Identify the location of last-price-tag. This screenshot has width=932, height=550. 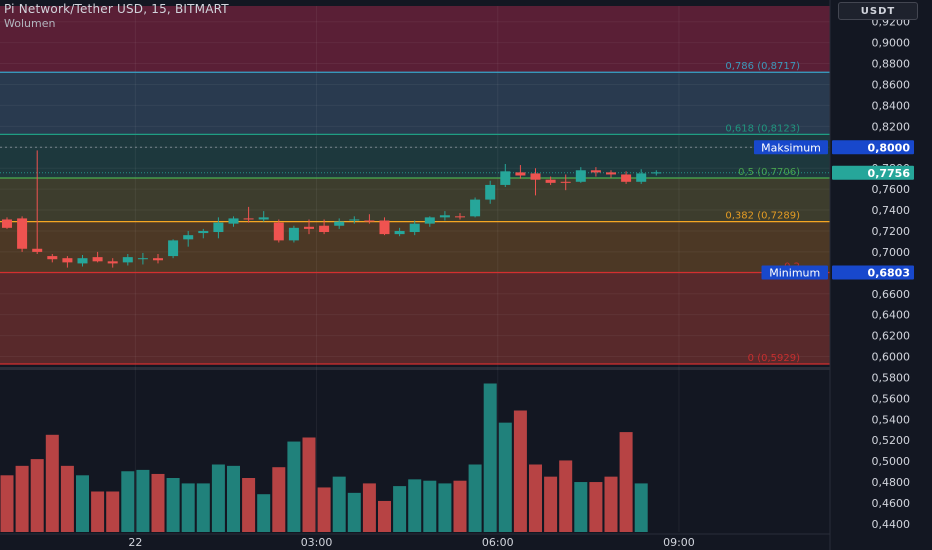
(873, 172).